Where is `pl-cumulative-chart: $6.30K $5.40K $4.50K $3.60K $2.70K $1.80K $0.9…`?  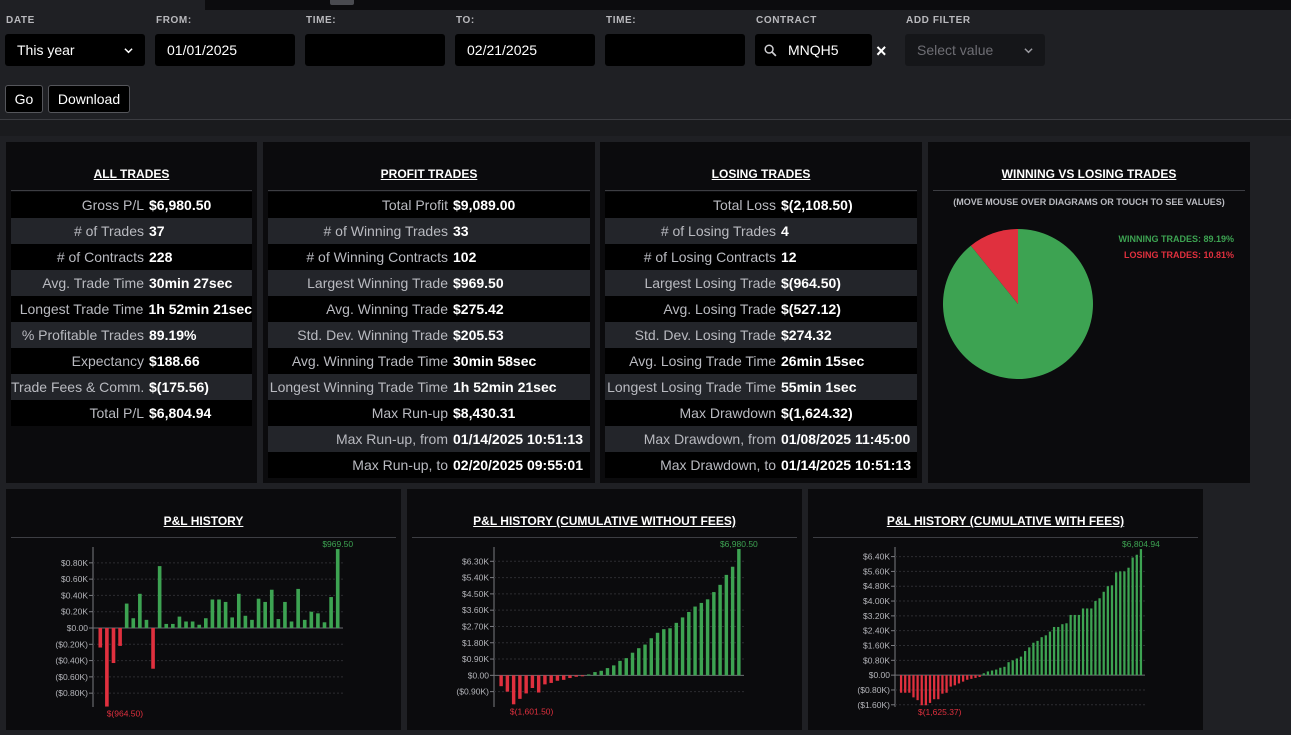 pl-cumulative-chart: $6.30K $5.40K $4.50K $3.60K $2.70K $1.80K $0.9… is located at coordinates (604, 633).